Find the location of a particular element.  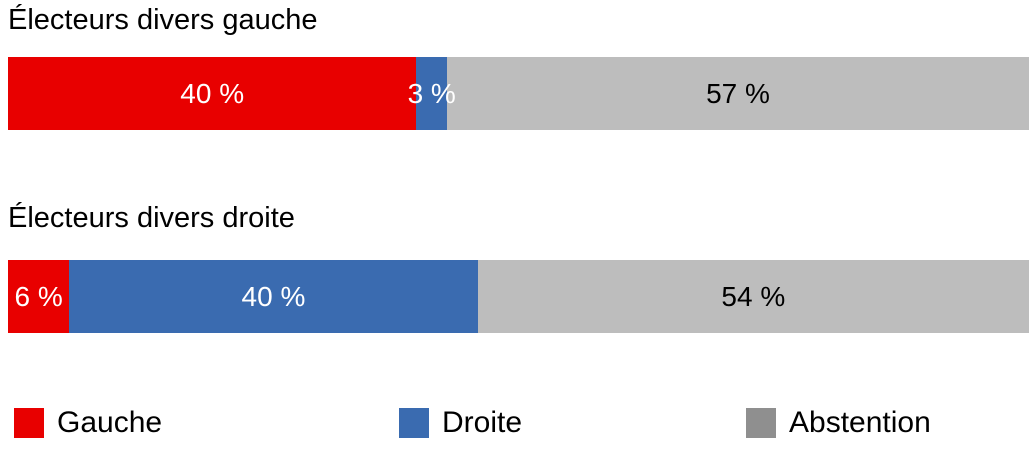

bar-segment-value-label: 3 % is located at coordinates (431, 93).